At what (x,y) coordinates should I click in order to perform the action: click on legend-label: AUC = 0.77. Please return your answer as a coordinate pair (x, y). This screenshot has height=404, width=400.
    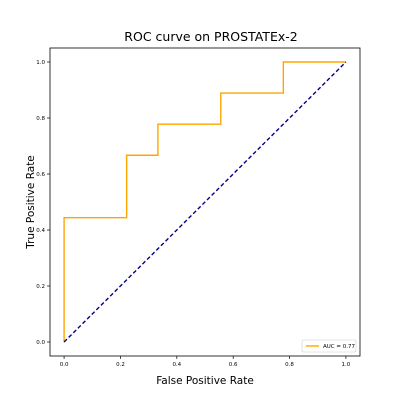
    Looking at the image, I should click on (339, 347).